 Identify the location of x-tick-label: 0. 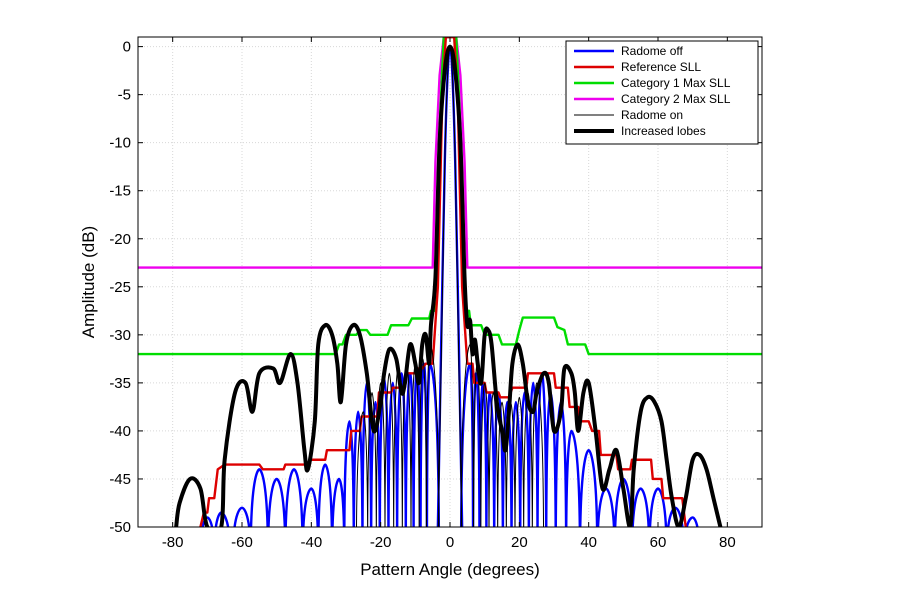
(450, 542).